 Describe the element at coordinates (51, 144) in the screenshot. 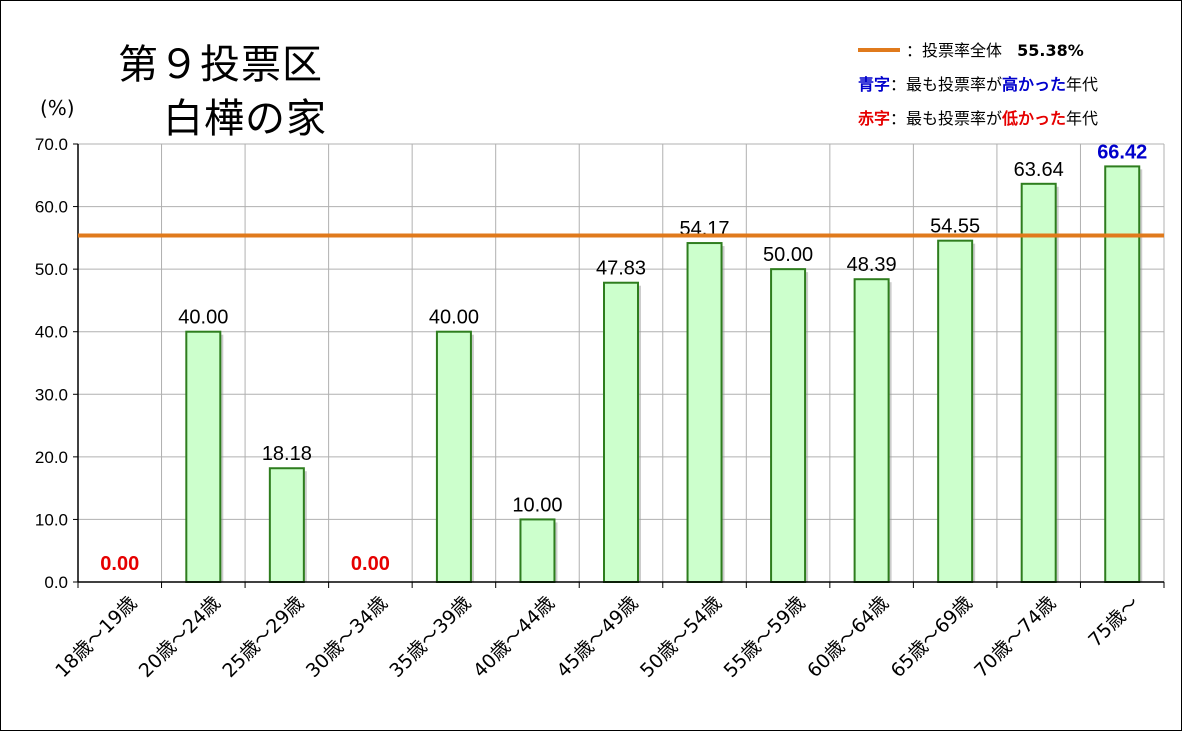

I see `y-tick-label: 70.0` at that location.